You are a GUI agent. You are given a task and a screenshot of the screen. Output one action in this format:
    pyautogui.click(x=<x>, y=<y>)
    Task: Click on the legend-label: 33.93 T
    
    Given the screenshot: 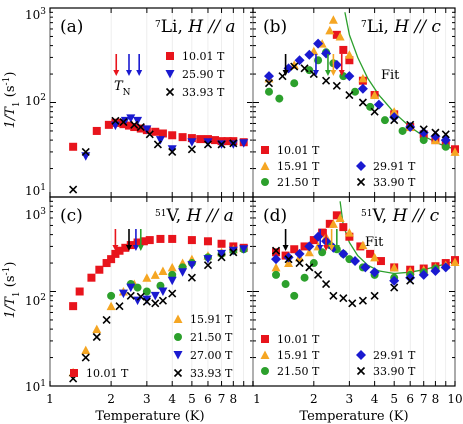 What is the action you would take?
    pyautogui.click(x=203, y=92)
    